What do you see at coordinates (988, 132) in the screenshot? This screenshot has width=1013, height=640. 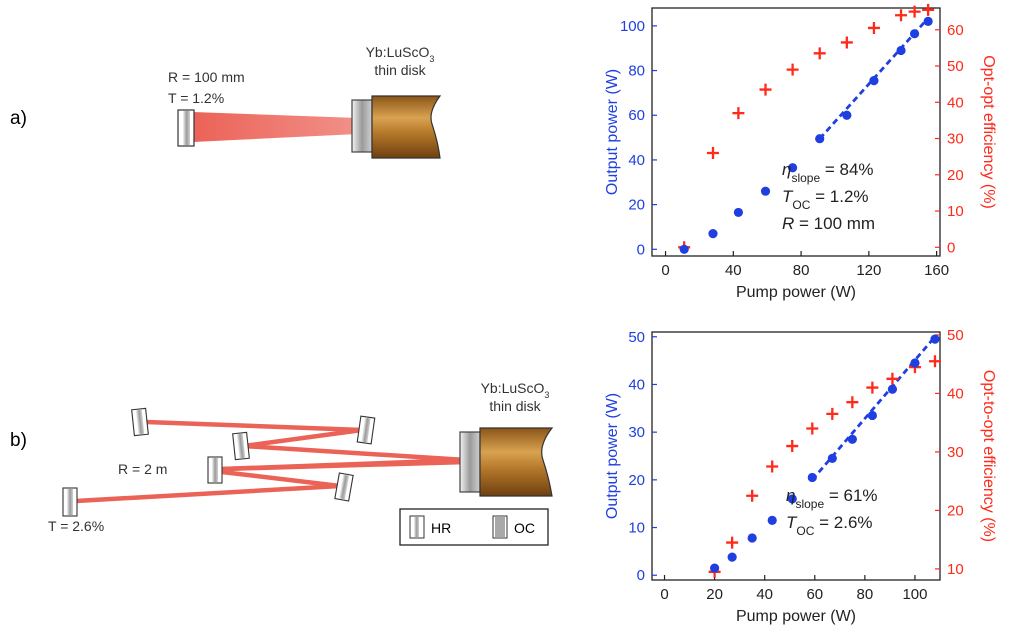 I see `y2-axis-label: Opt-opt efficiency (%)` at bounding box center [988, 132].